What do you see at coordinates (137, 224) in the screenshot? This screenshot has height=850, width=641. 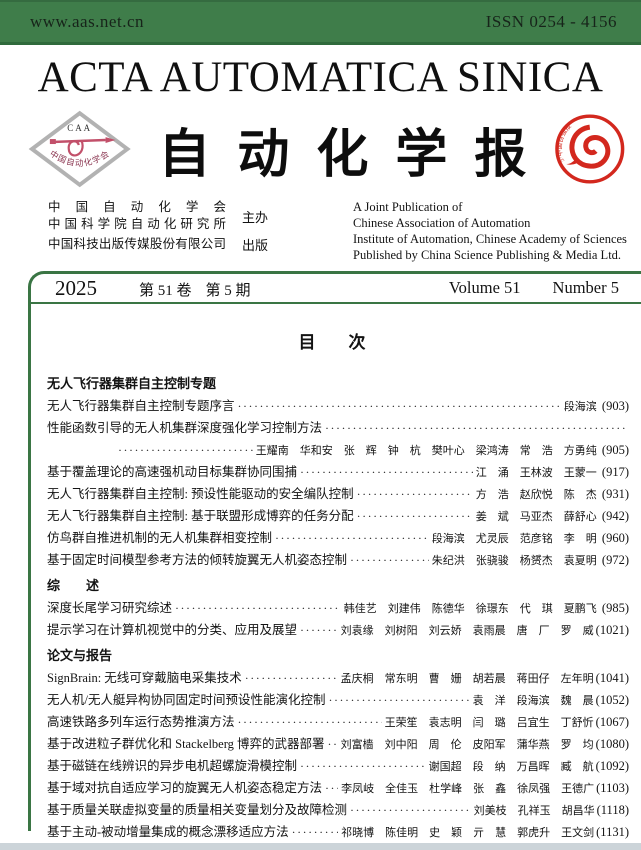 I see `publisher-casia: 中国科学院自动化研究所` at bounding box center [137, 224].